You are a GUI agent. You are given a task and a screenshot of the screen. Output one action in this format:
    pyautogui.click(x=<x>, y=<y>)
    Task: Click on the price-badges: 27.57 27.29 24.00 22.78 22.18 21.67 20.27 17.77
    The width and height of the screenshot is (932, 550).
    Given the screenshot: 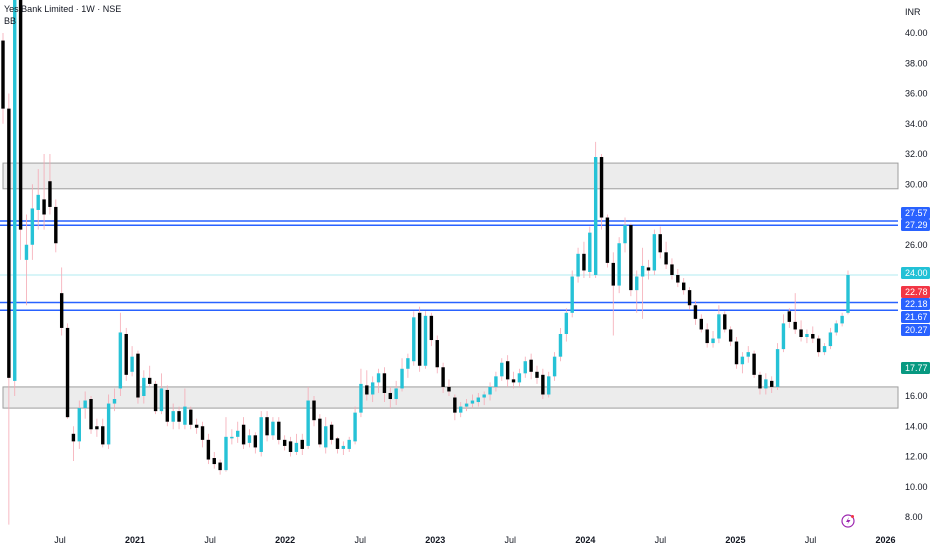 What is the action you would take?
    pyautogui.click(x=915, y=290)
    